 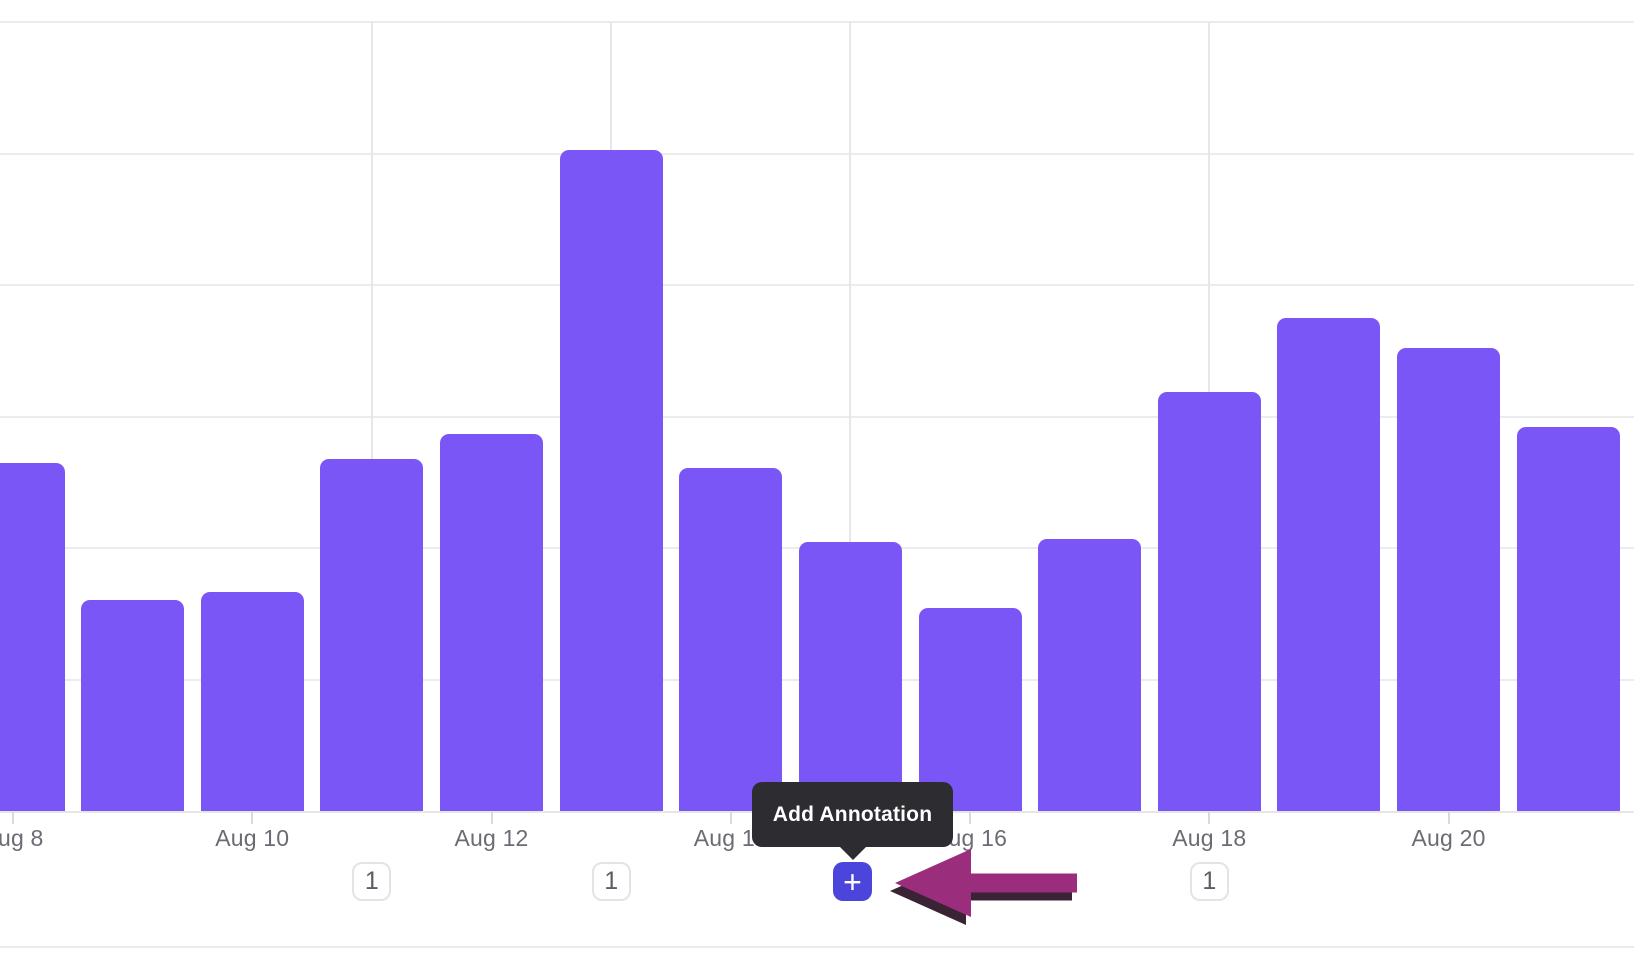 I want to click on x-axis-label: Aug 18, so click(x=1209, y=838).